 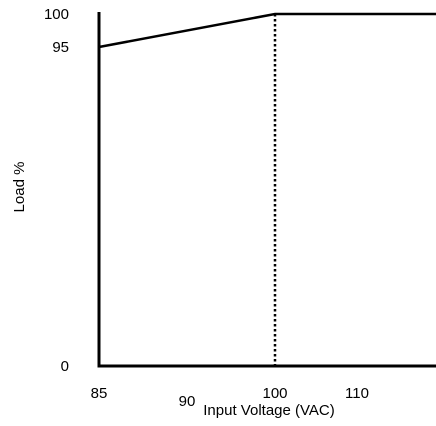 I want to click on y-axis-title: Load %, so click(x=19, y=187).